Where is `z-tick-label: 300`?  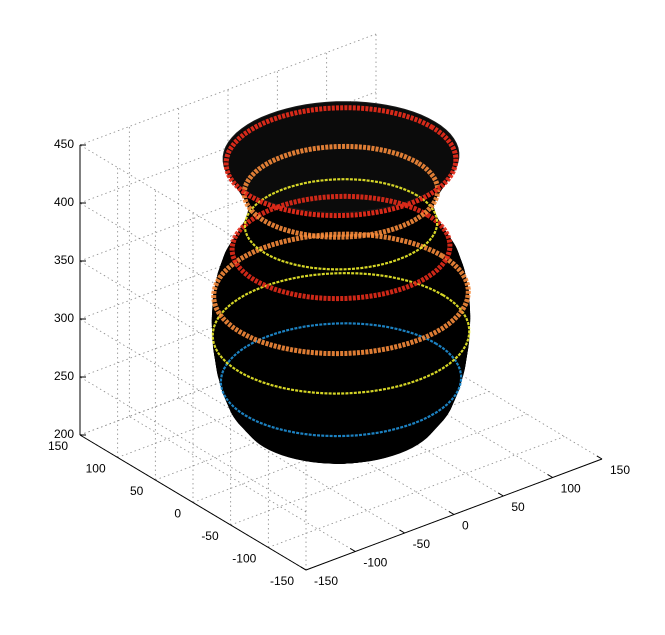 z-tick-label: 300 is located at coordinates (64, 318).